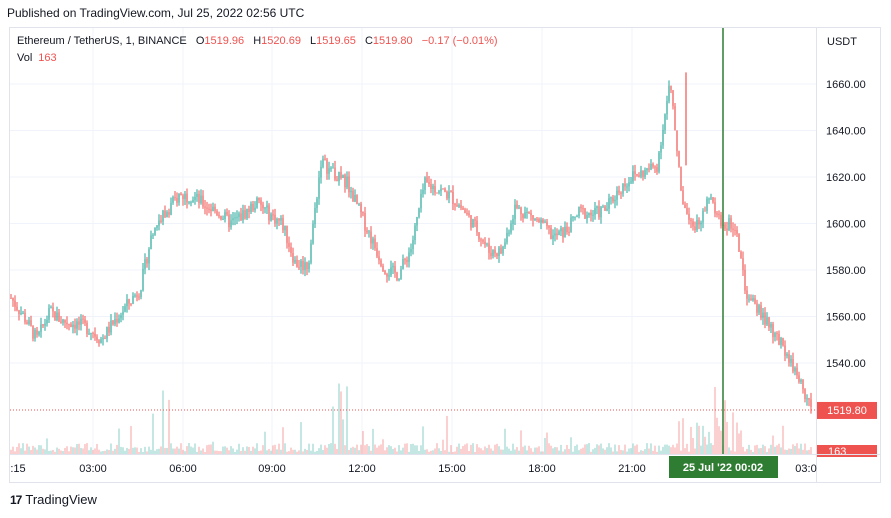 This screenshot has width=891, height=518. I want to click on change-value: −0.17 (−0.01%), so click(459, 41).